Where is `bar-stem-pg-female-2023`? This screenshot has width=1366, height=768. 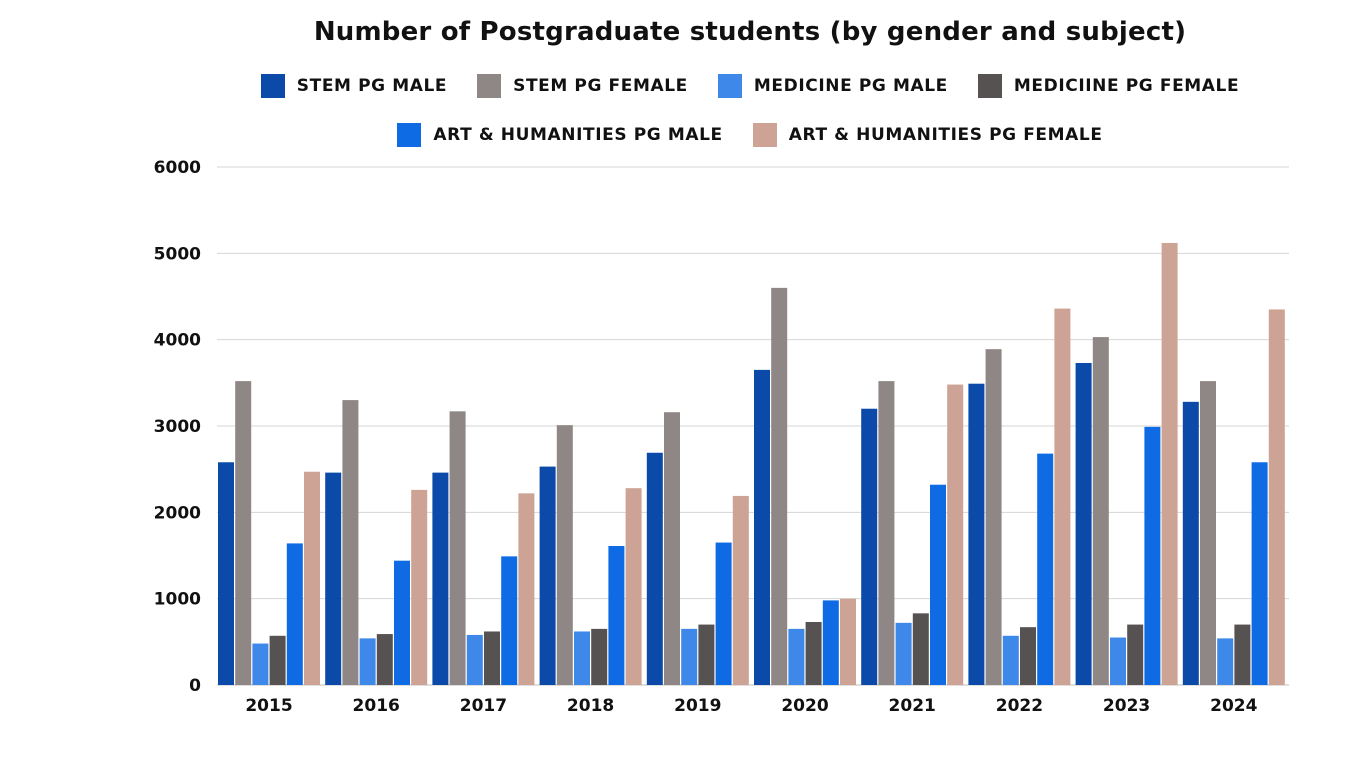
bar-stem-pg-female-2023 is located at coordinates (1100, 511).